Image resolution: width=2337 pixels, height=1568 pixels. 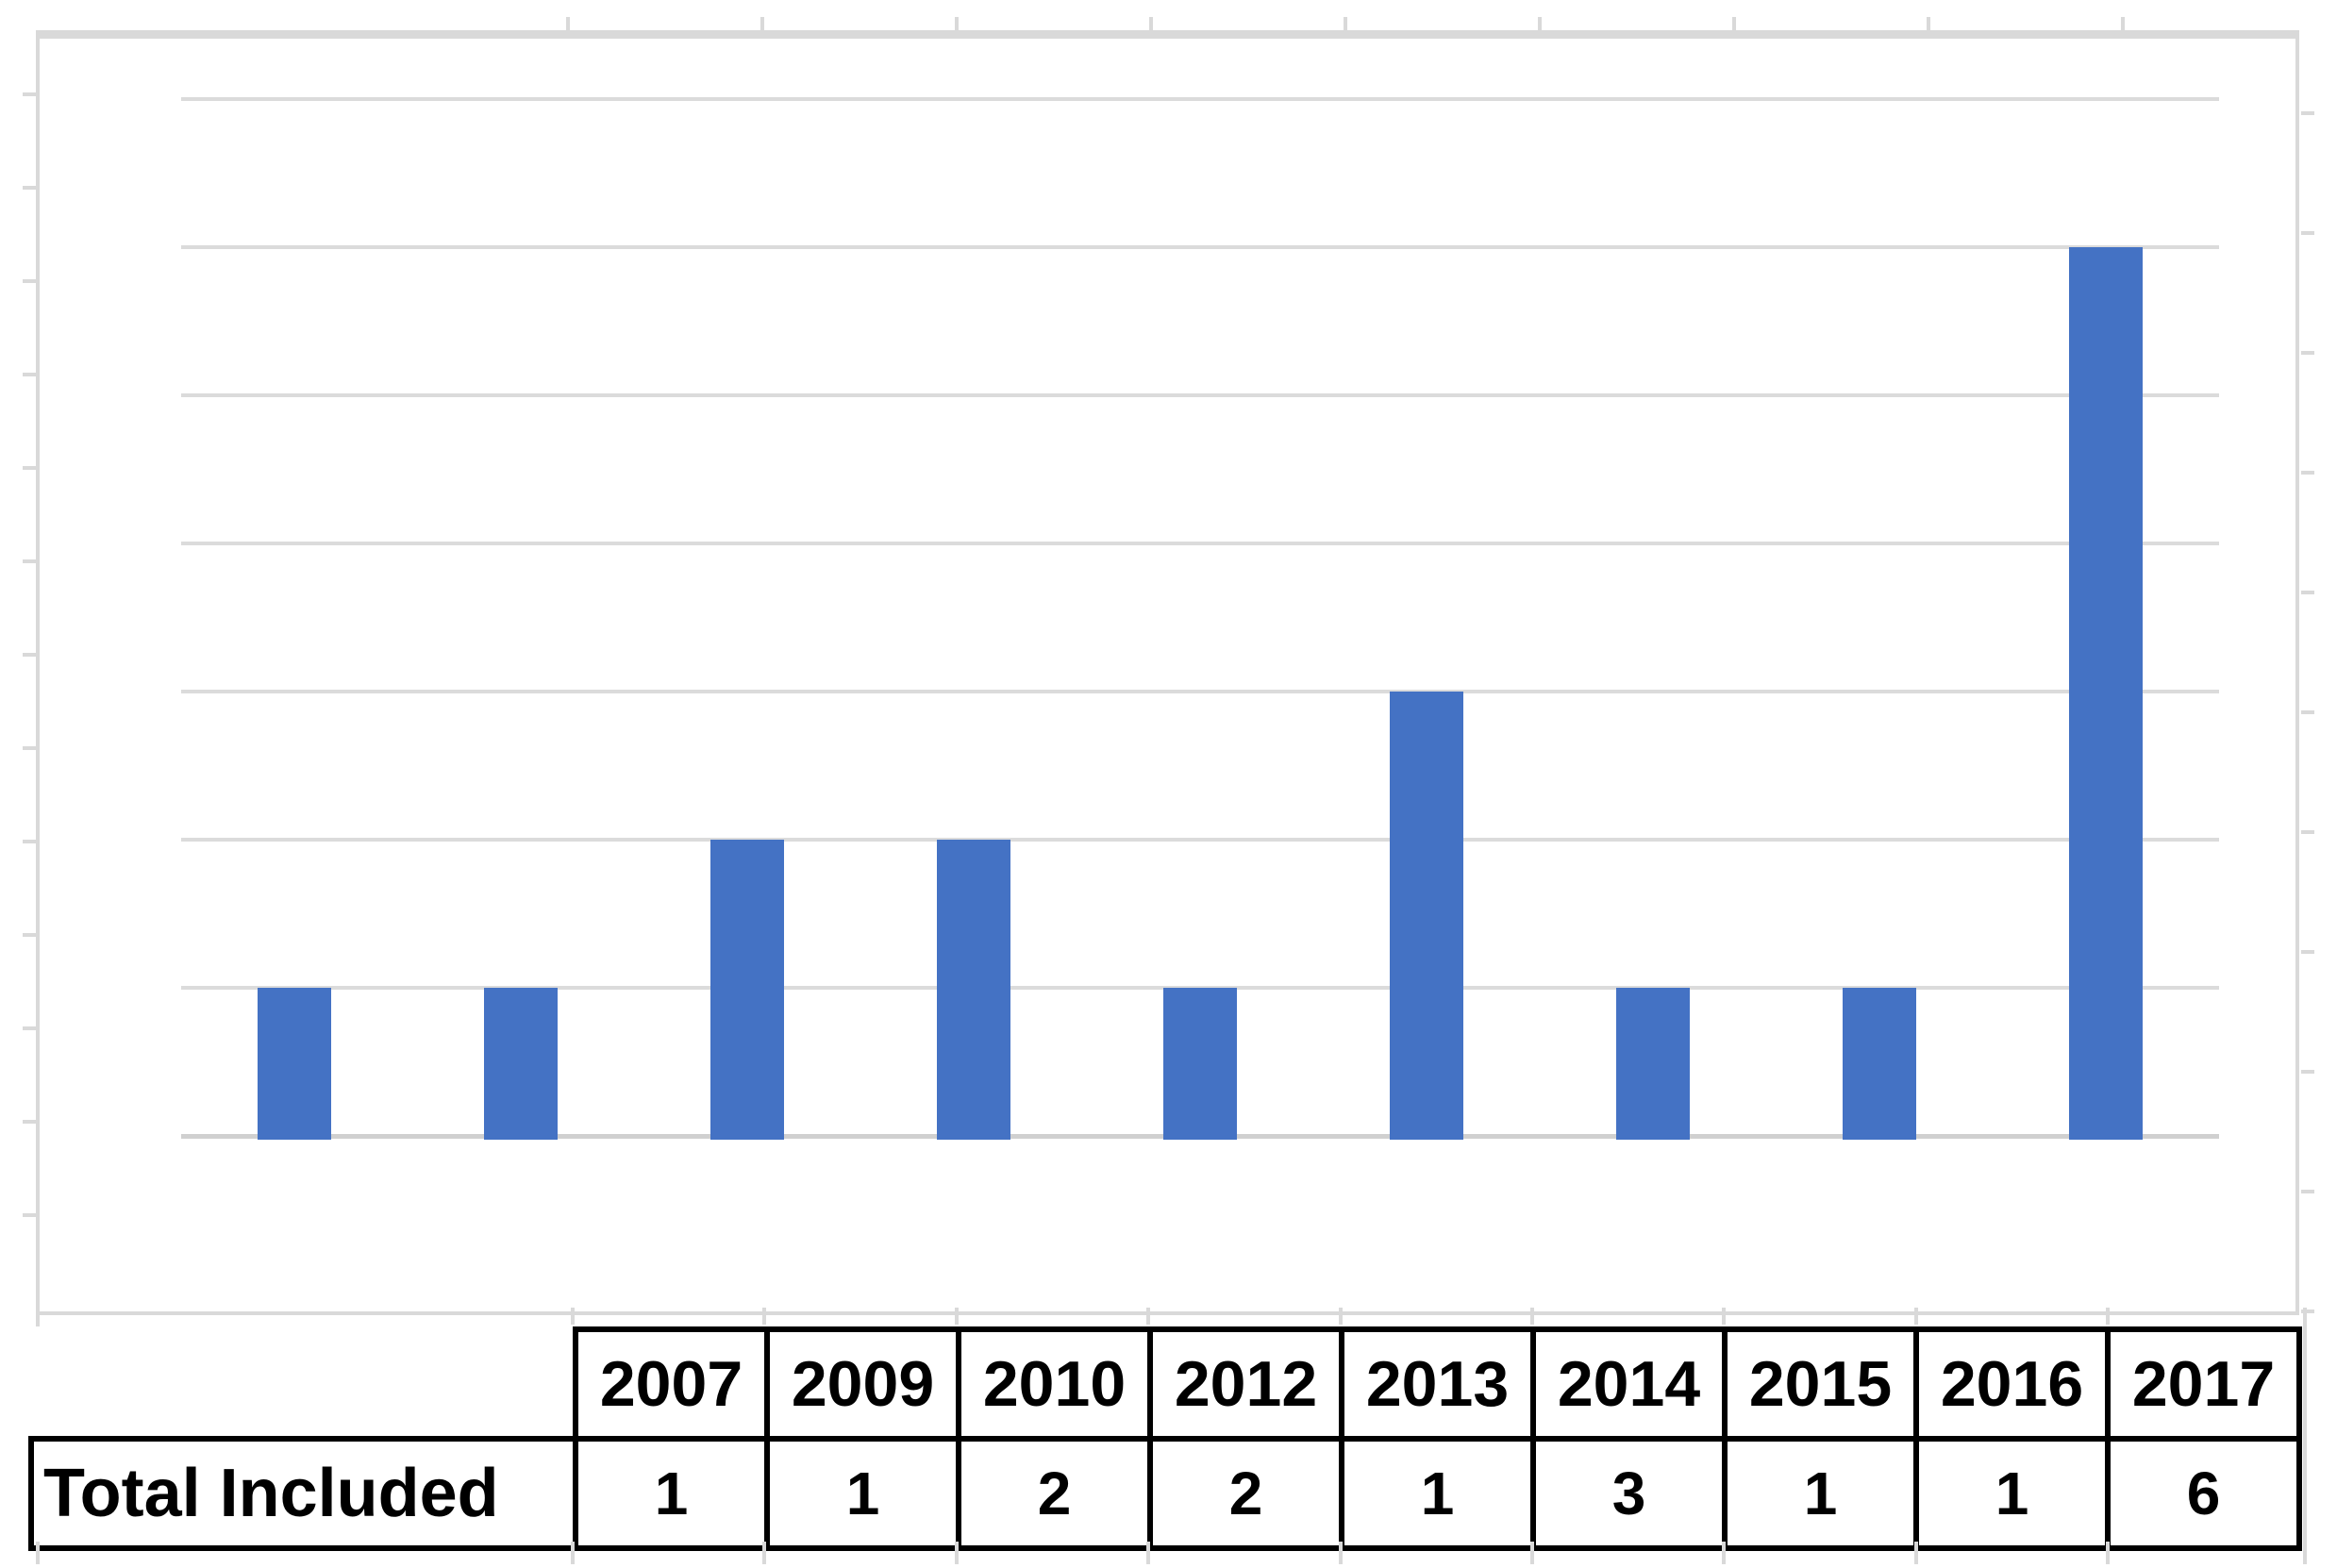 I want to click on bar-2015, so click(x=1653, y=1064).